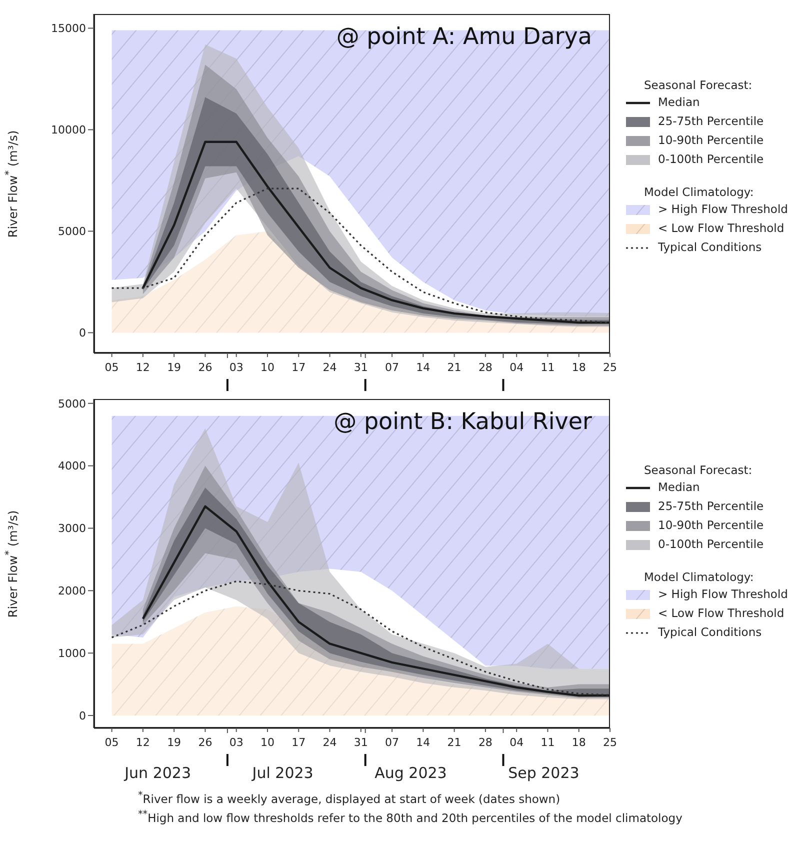  I want to click on text: Aug 2023, so click(410, 774).